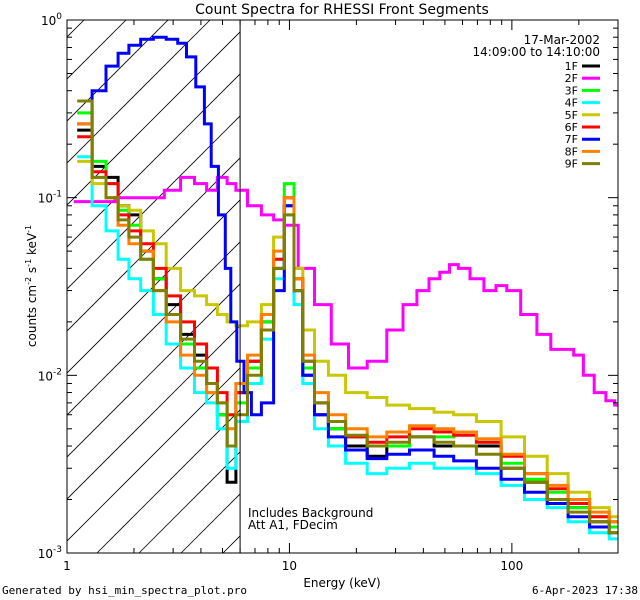 The image size is (640, 600). I want to click on time-range: 14:09:00 to 14:10:00, so click(536, 52).